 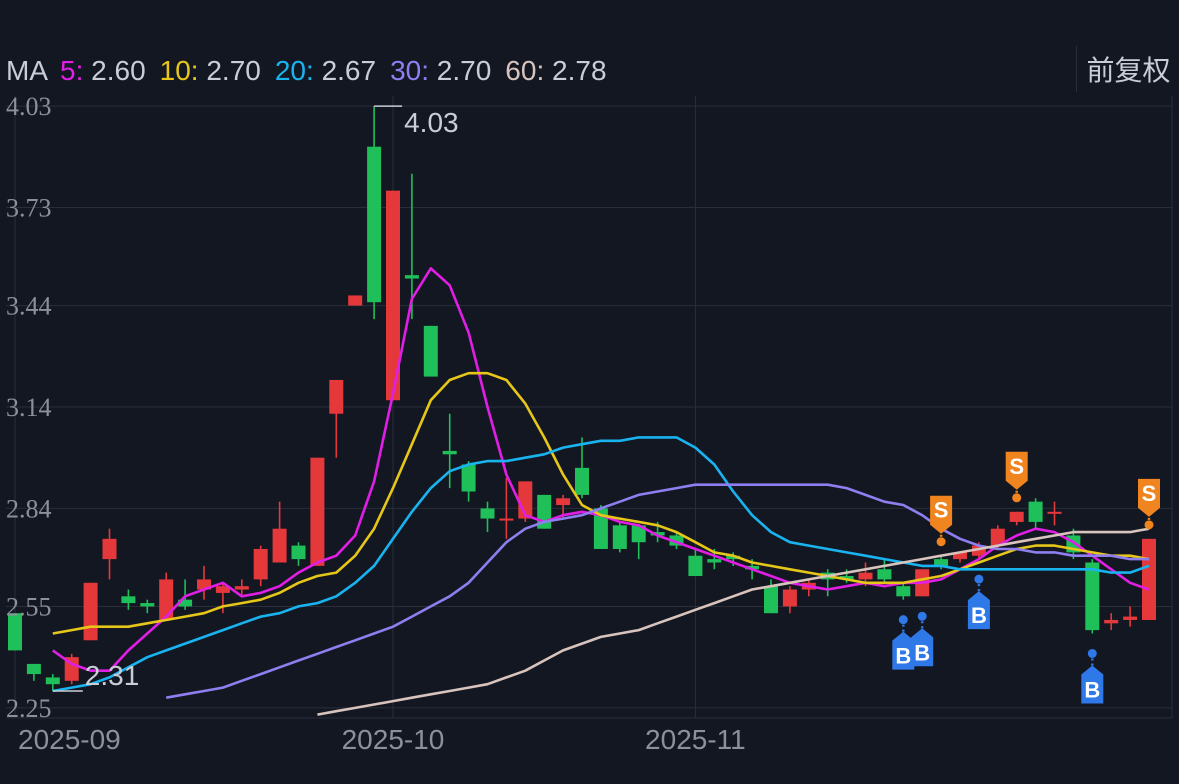 I want to click on price-adjust-button: 前复权, so click(x=1127, y=69).